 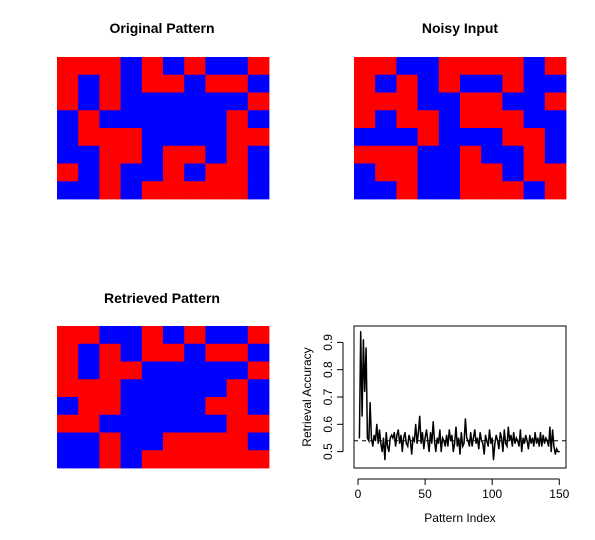 I want to click on noisy-input-heatmap, so click(x=460, y=128).